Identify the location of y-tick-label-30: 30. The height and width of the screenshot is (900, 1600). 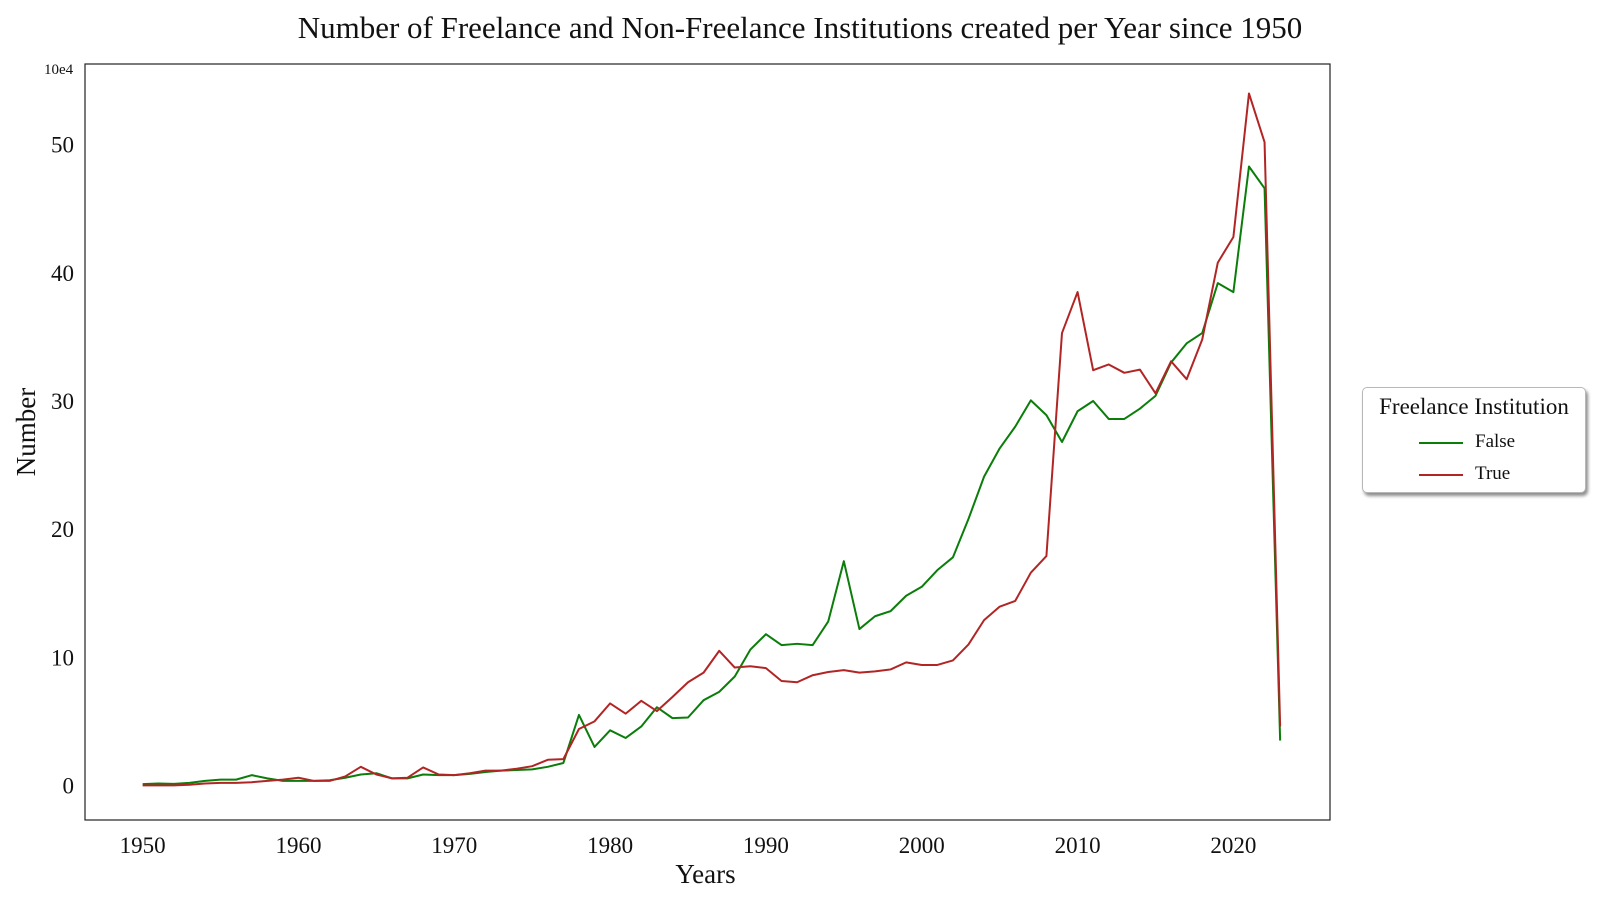
(62, 401).